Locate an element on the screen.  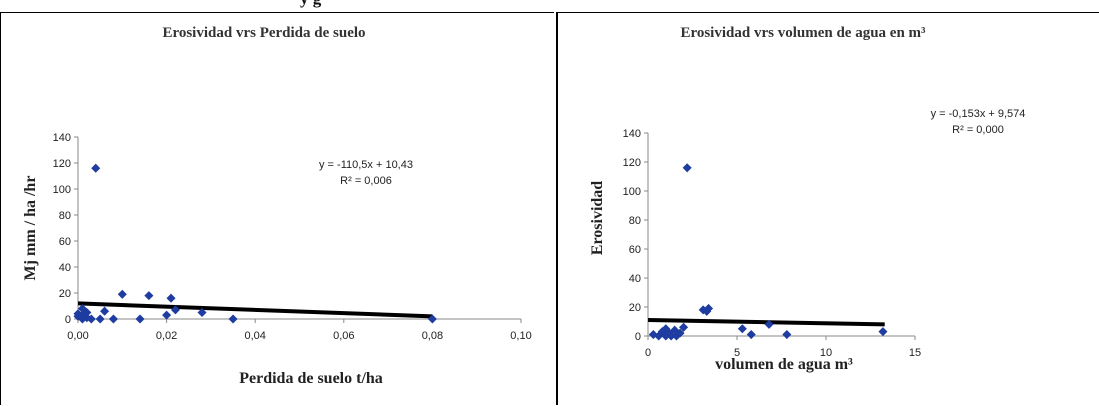
y-axis-label: Mj mm / ha /hr is located at coordinates (30, 228).